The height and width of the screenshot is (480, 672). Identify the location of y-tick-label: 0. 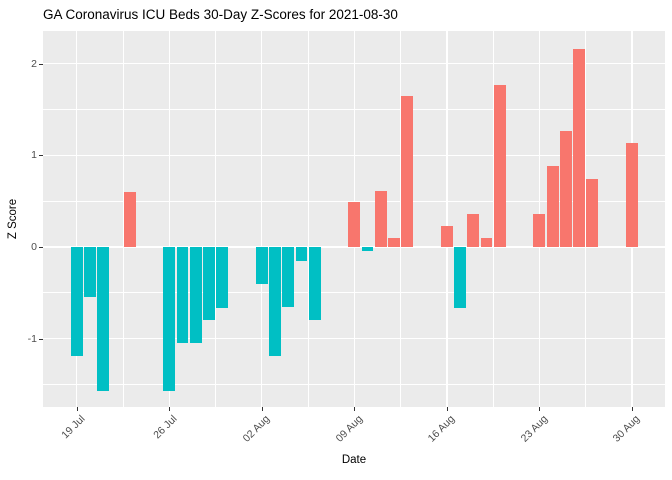
(34, 246).